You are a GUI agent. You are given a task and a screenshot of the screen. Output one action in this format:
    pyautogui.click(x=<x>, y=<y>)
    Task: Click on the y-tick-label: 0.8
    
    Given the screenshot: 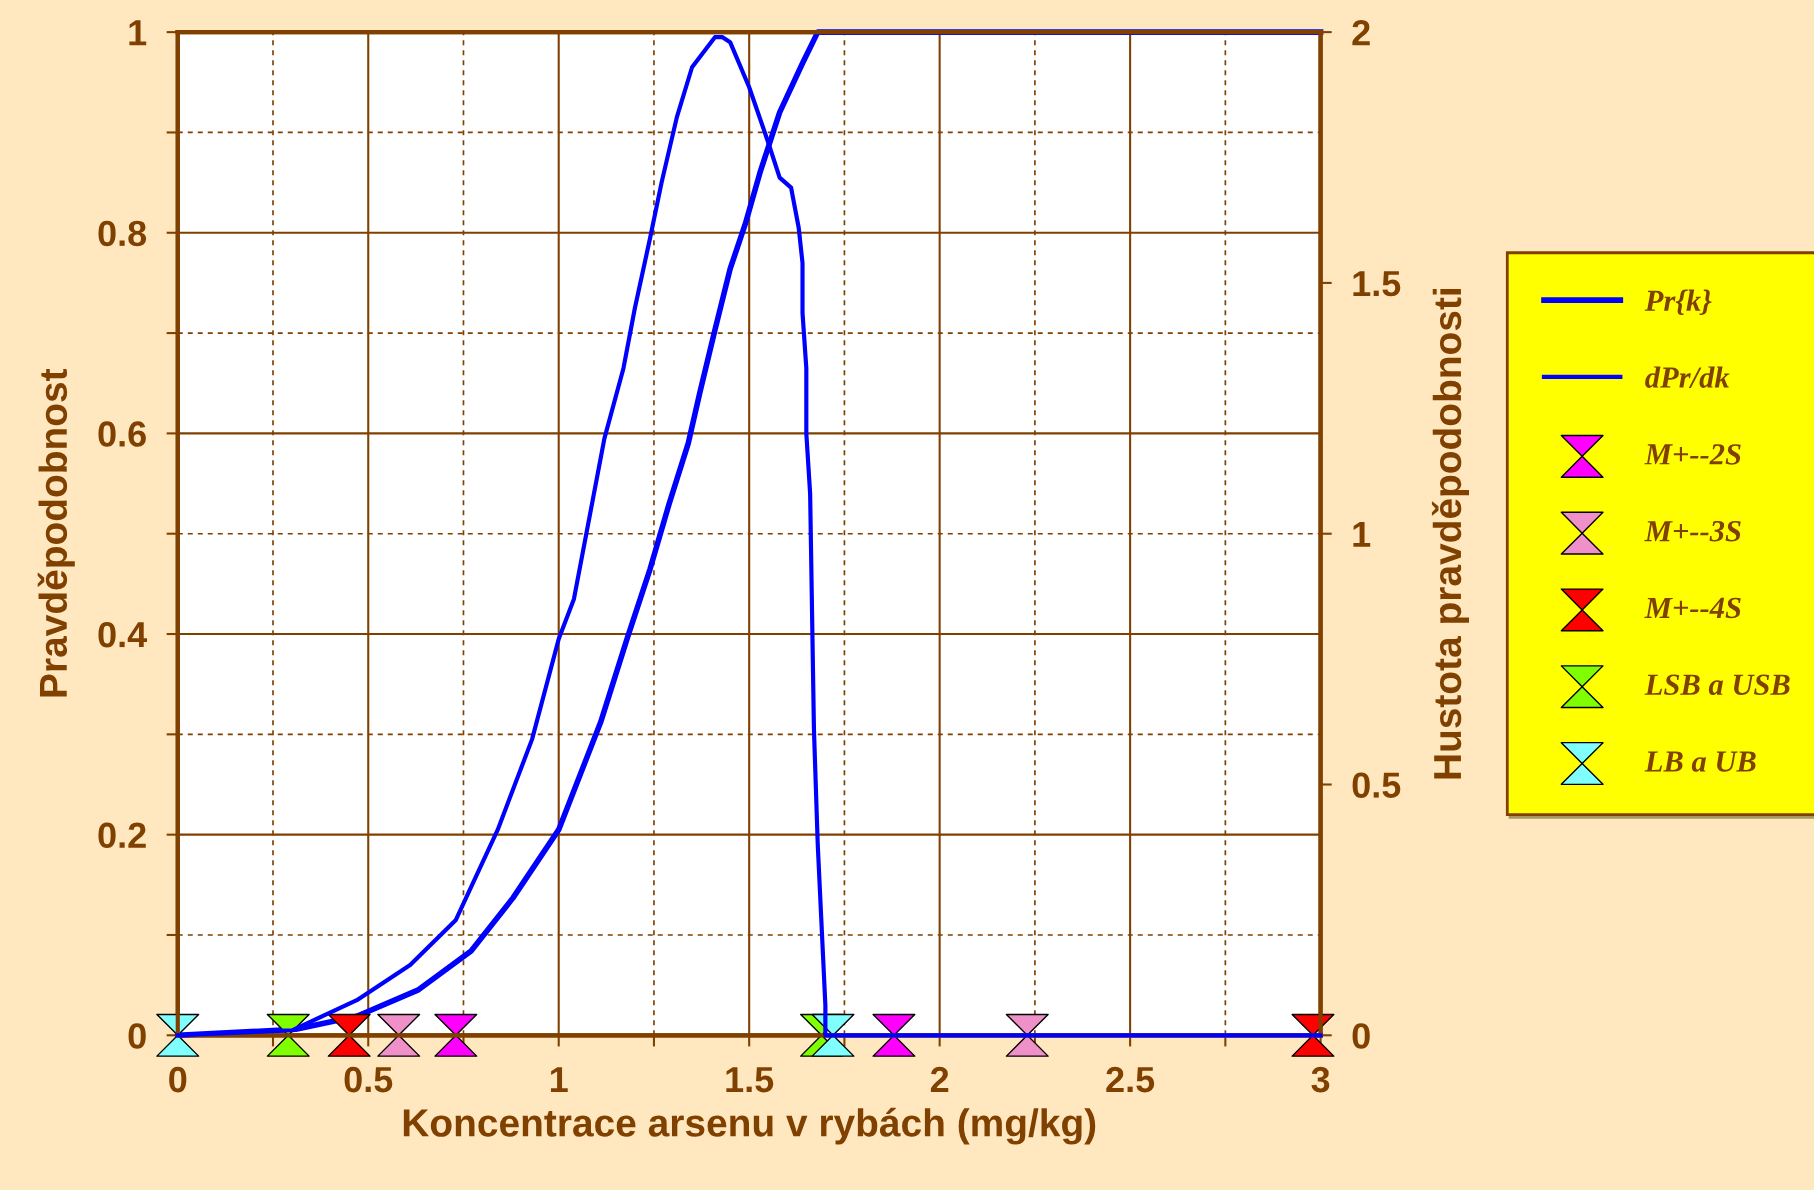 What is the action you would take?
    pyautogui.click(x=122, y=233)
    